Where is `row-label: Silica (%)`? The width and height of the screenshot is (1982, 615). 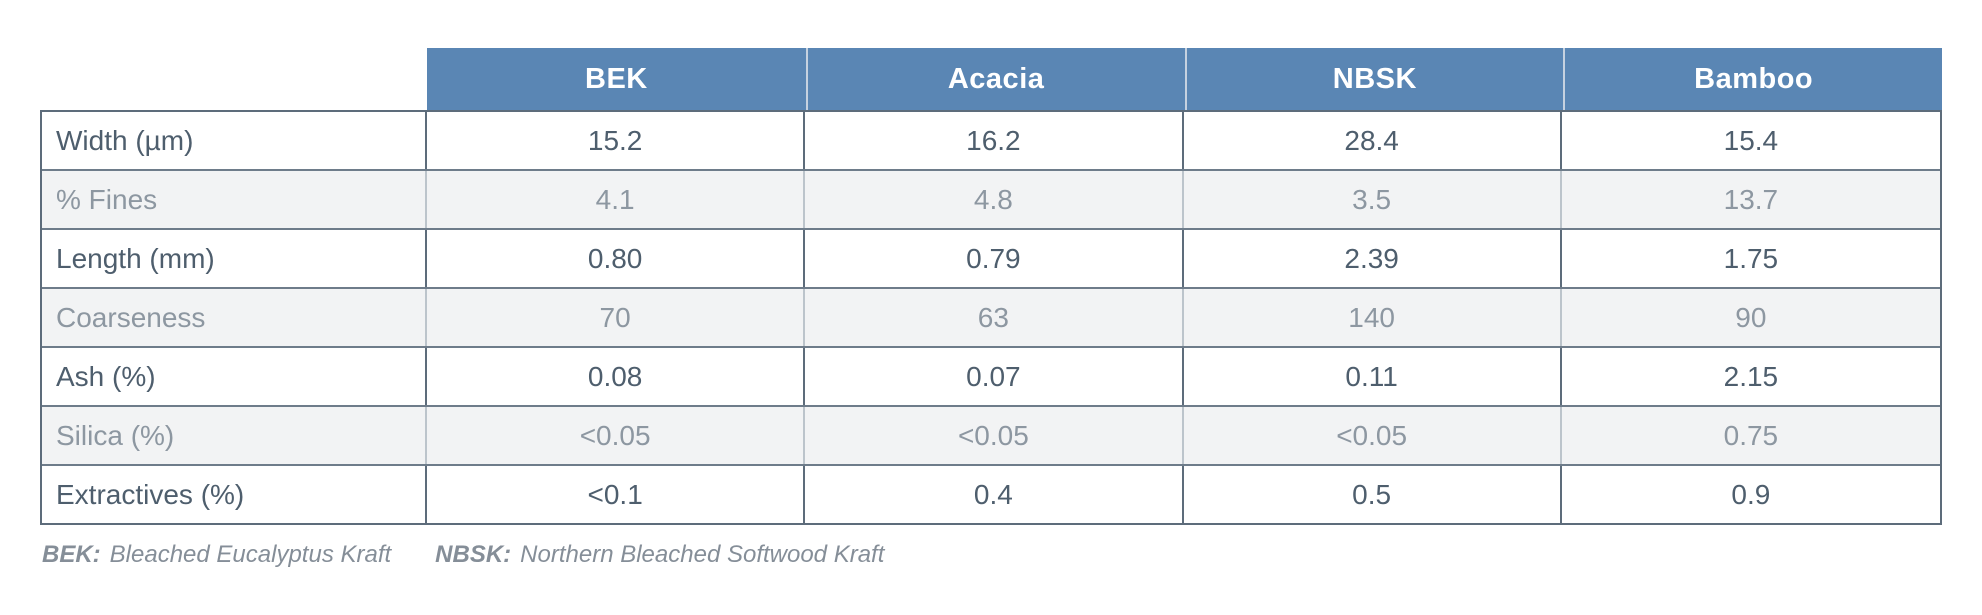 row-label: Silica (%) is located at coordinates (234, 435).